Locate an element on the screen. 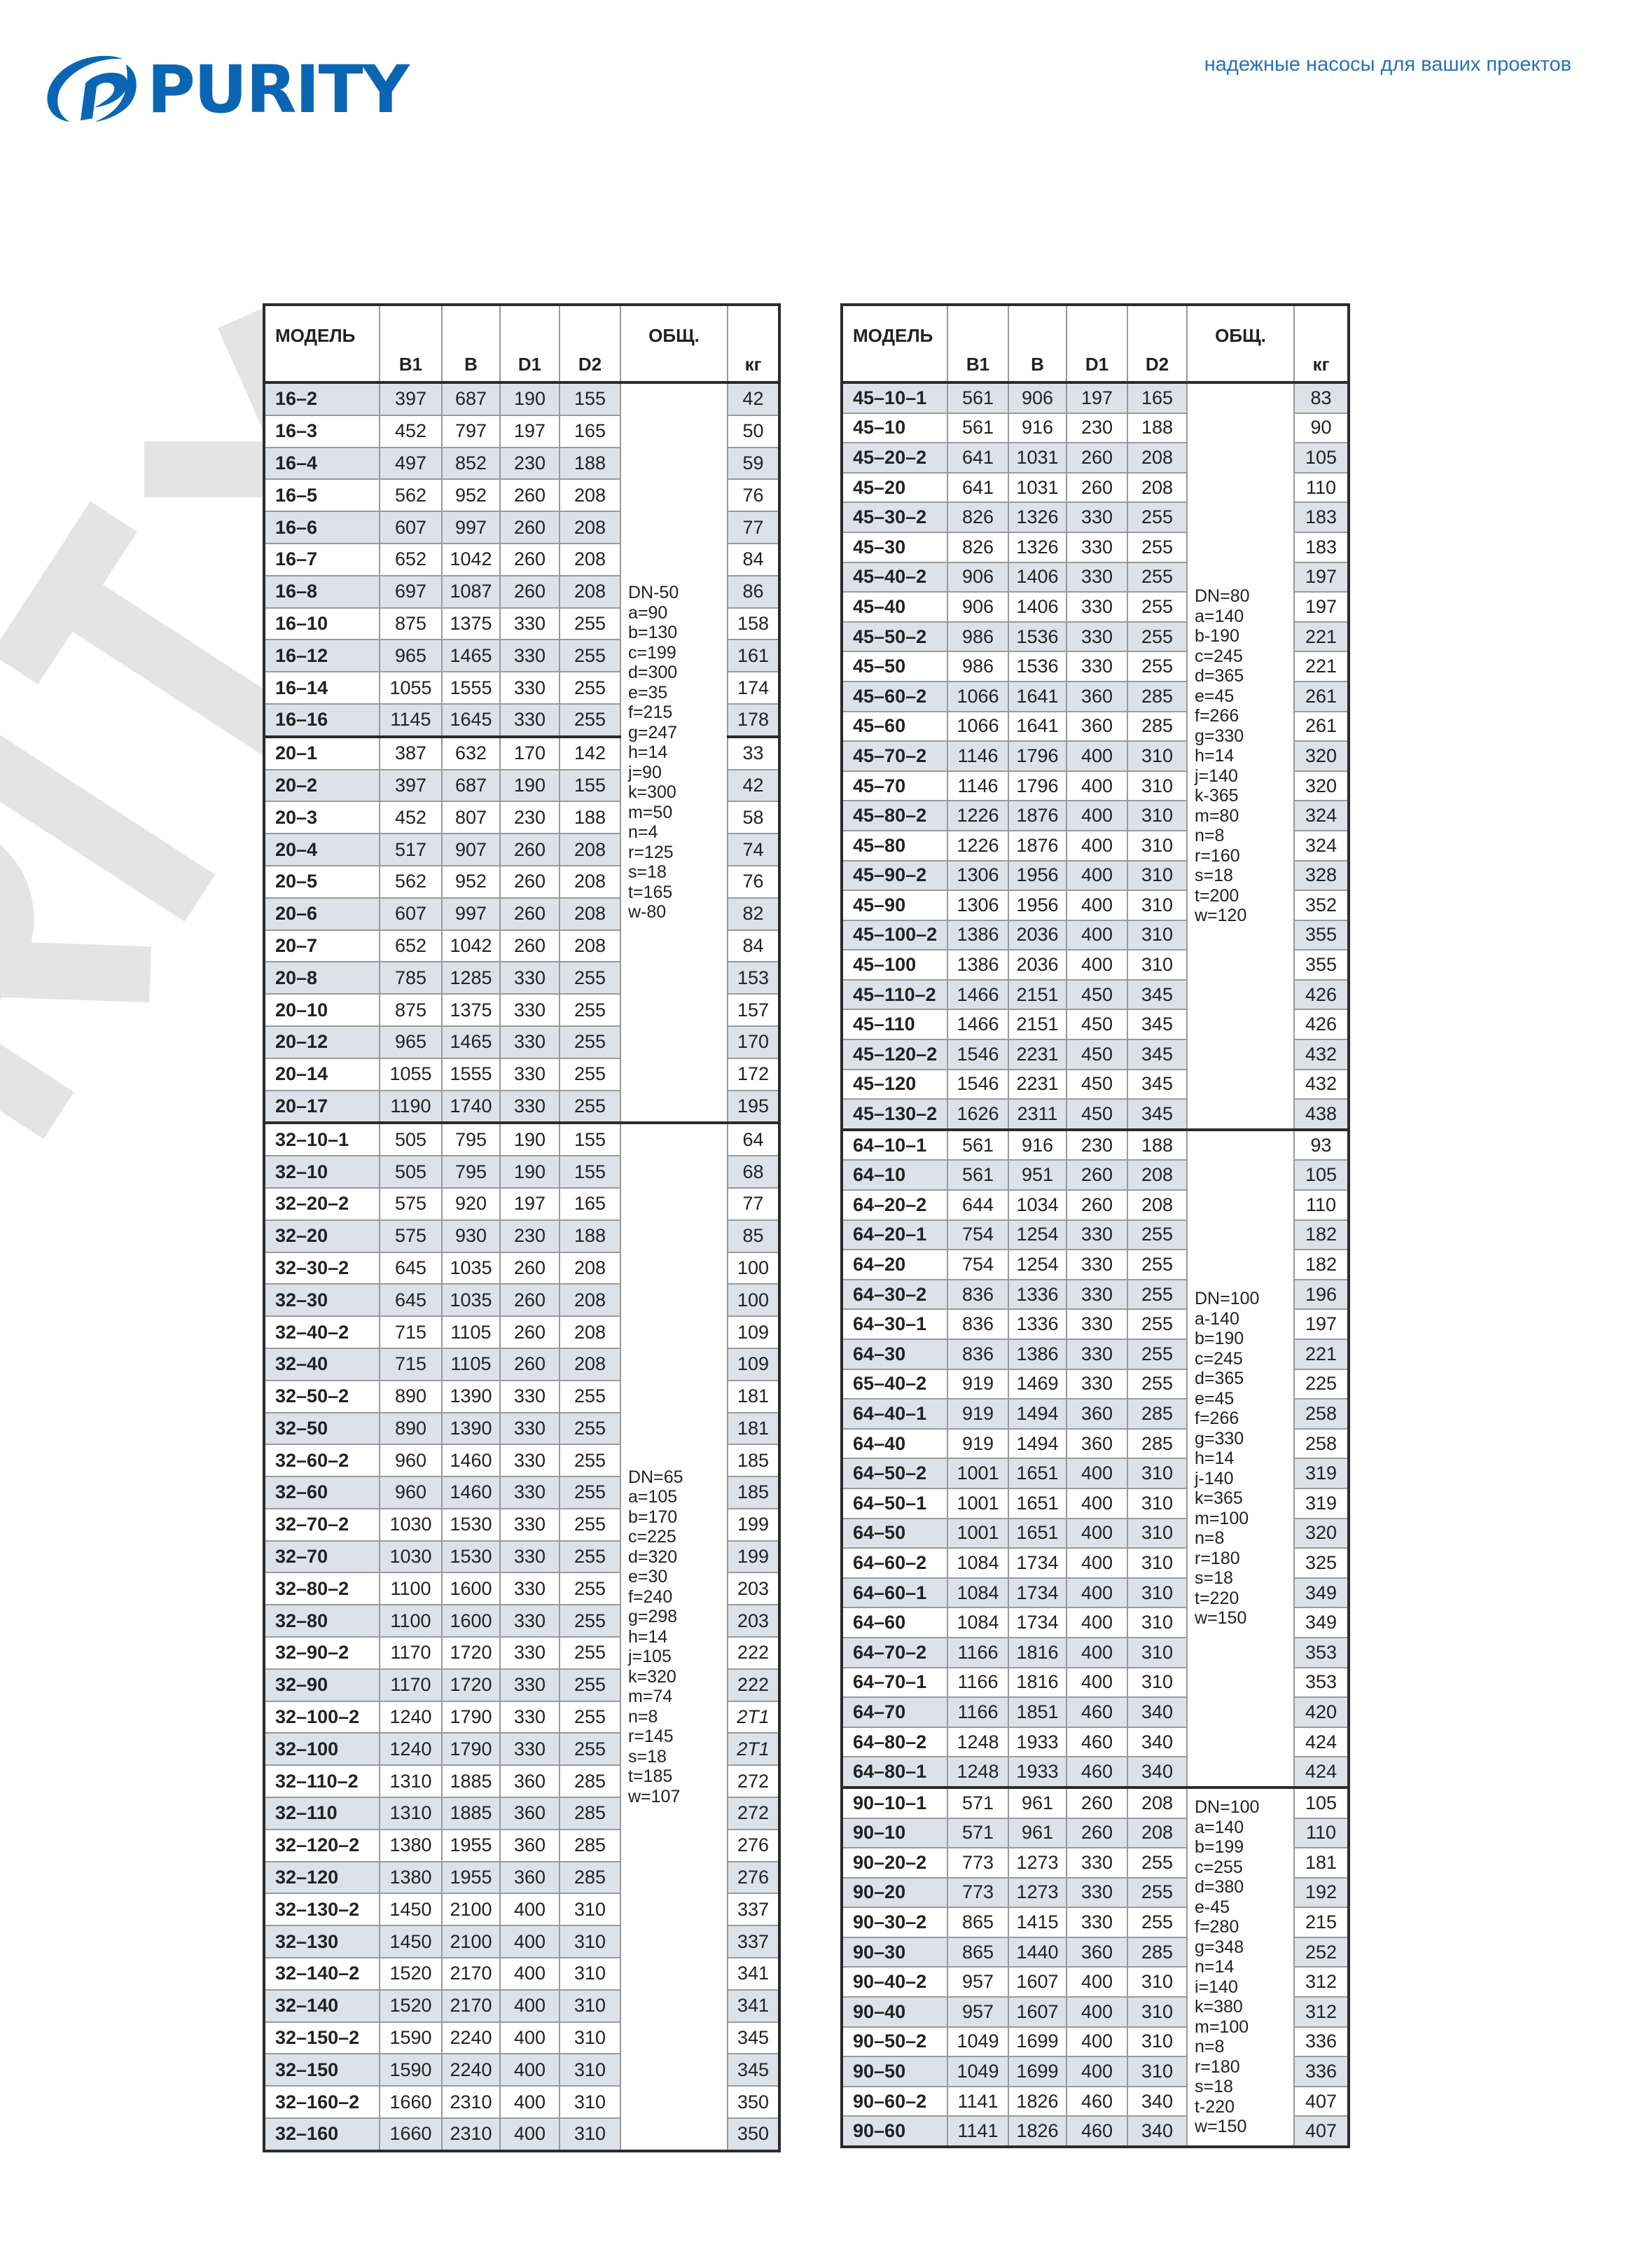 The image size is (1633, 2268). table-row: 45–80 1226 1876 400 310 324 is located at coordinates (1095, 845).